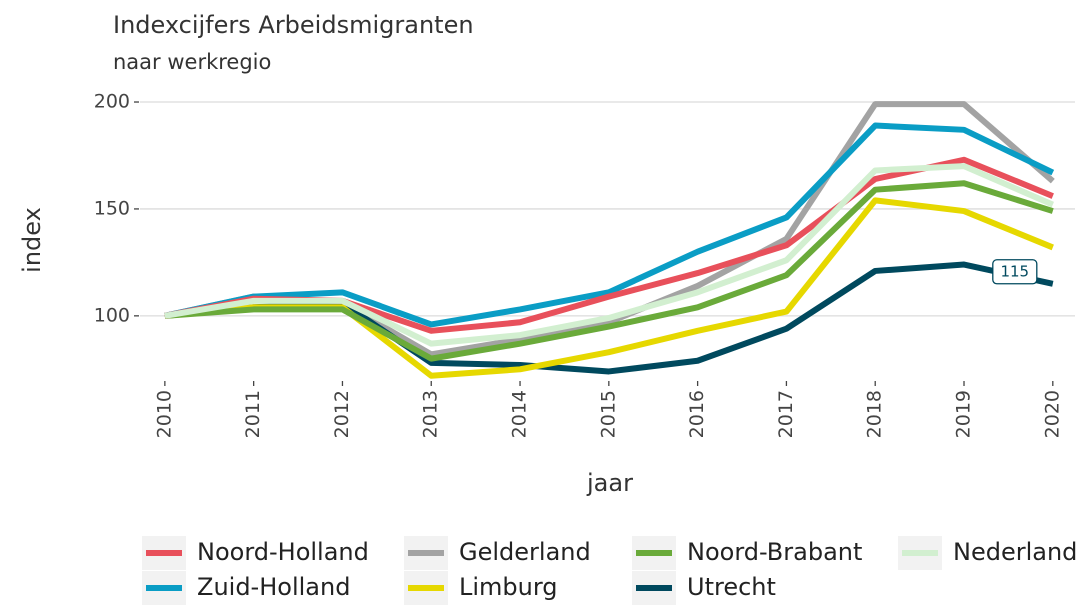 This screenshot has width=1085, height=606. What do you see at coordinates (774, 552) in the screenshot?
I see `legend-label: Noord-Brabant` at bounding box center [774, 552].